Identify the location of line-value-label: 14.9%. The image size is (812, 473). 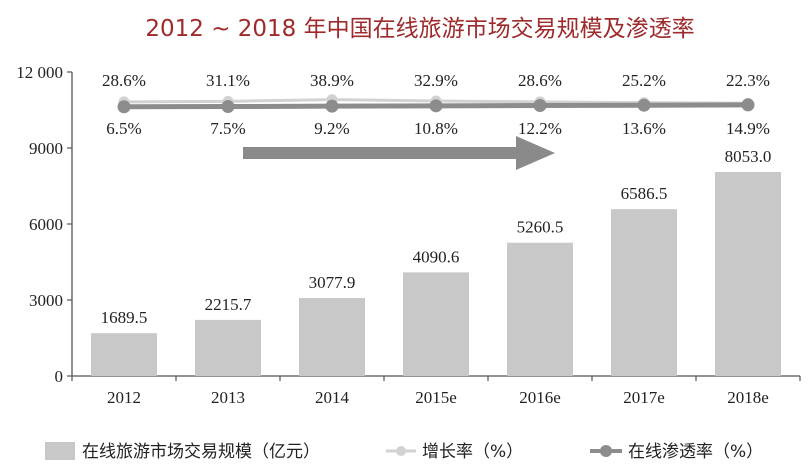
(748, 128).